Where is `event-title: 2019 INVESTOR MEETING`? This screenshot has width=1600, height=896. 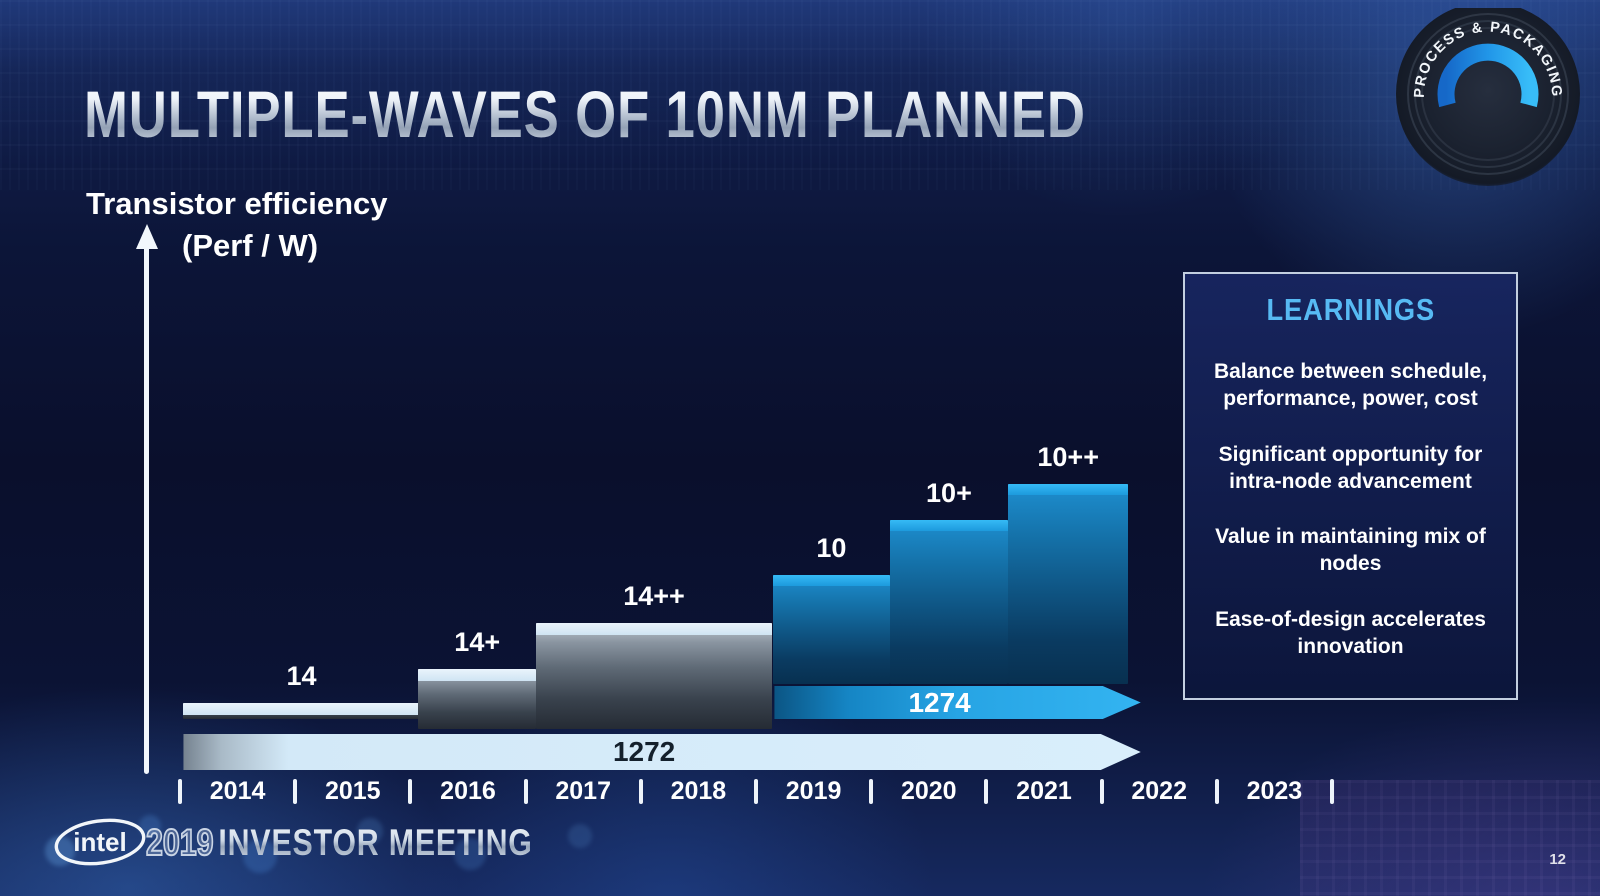 event-title: 2019 INVESTOR MEETING is located at coordinates (339, 842).